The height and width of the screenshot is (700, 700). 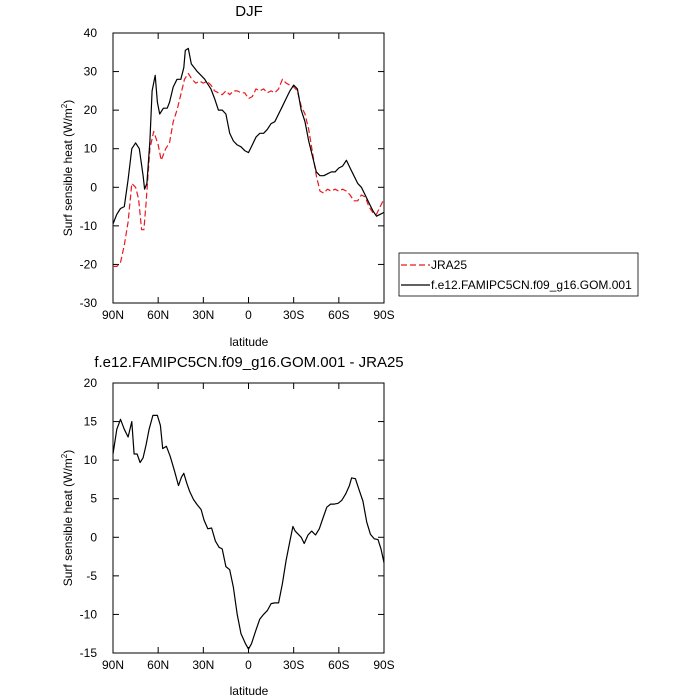 What do you see at coordinates (531, 285) in the screenshot?
I see `legend-label-model: f.e12.FAMIPC5CN.f09_g16.GOM.001` at bounding box center [531, 285].